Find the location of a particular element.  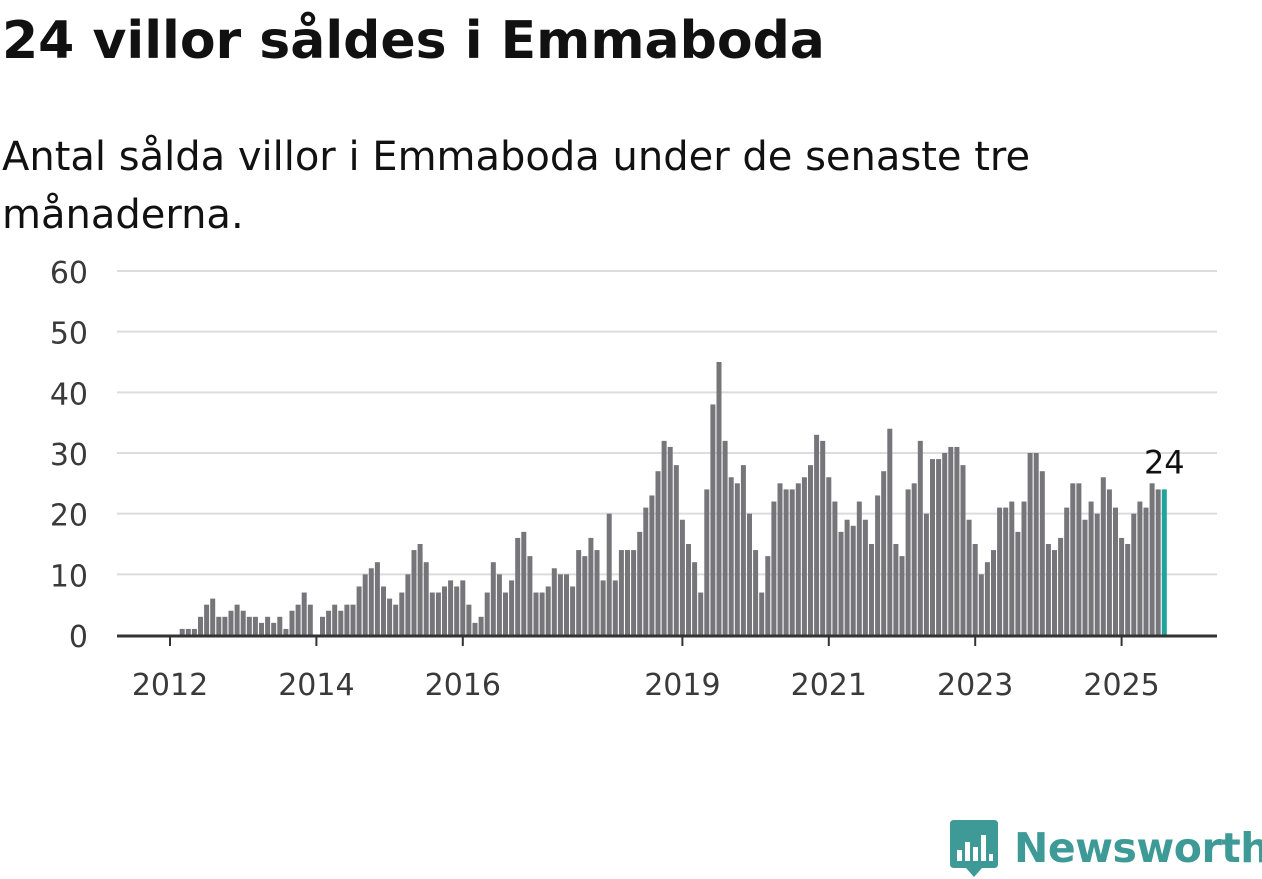

y-tick-label-50: 50 is located at coordinates (69, 334).